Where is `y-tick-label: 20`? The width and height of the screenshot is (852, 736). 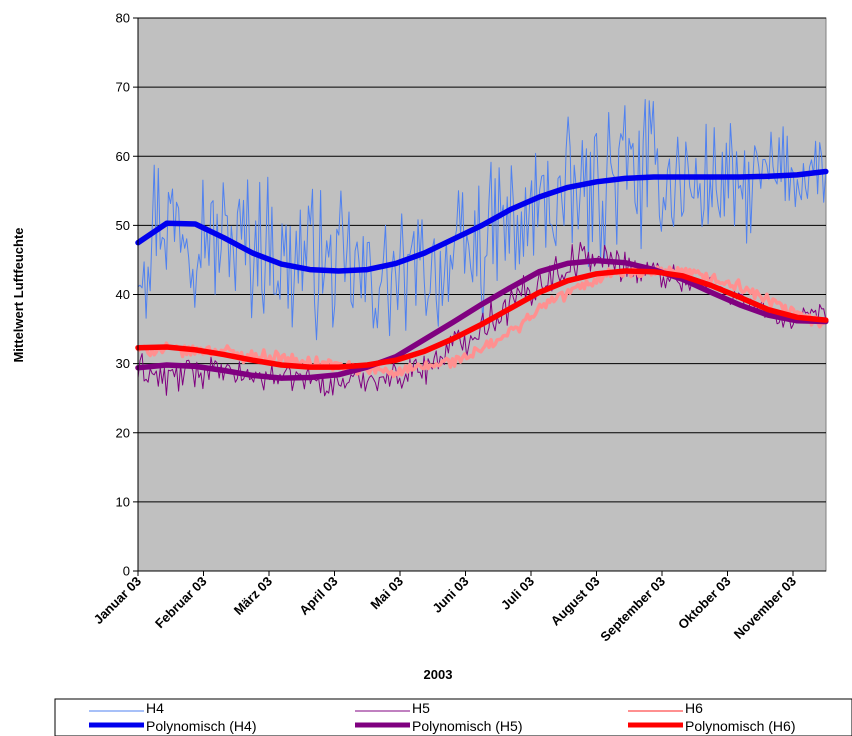
y-tick-label: 20 is located at coordinates (123, 432).